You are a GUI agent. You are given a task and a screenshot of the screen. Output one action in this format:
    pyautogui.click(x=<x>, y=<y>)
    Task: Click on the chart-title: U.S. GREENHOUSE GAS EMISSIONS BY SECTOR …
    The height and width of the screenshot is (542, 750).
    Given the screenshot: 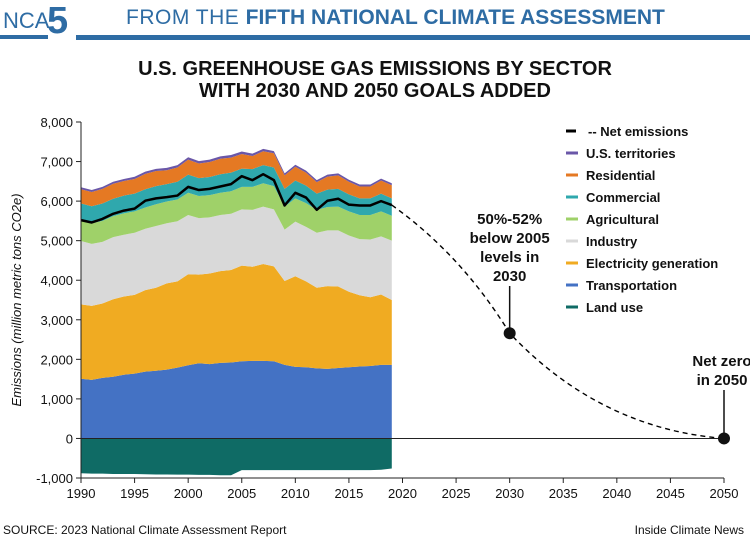 What is the action you would take?
    pyautogui.click(x=375, y=80)
    